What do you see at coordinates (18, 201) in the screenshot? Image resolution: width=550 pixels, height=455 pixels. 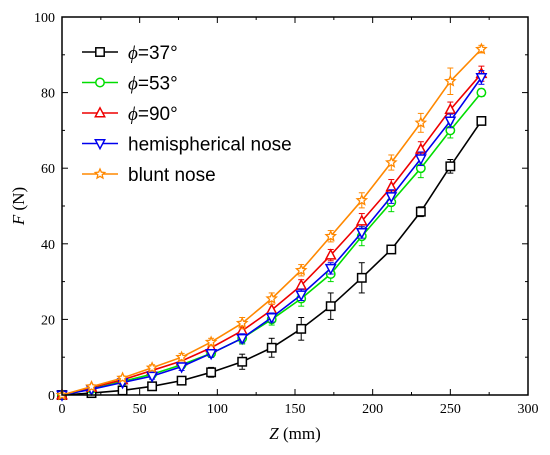 I see `y-axis-unit: (N)` at bounding box center [18, 201].